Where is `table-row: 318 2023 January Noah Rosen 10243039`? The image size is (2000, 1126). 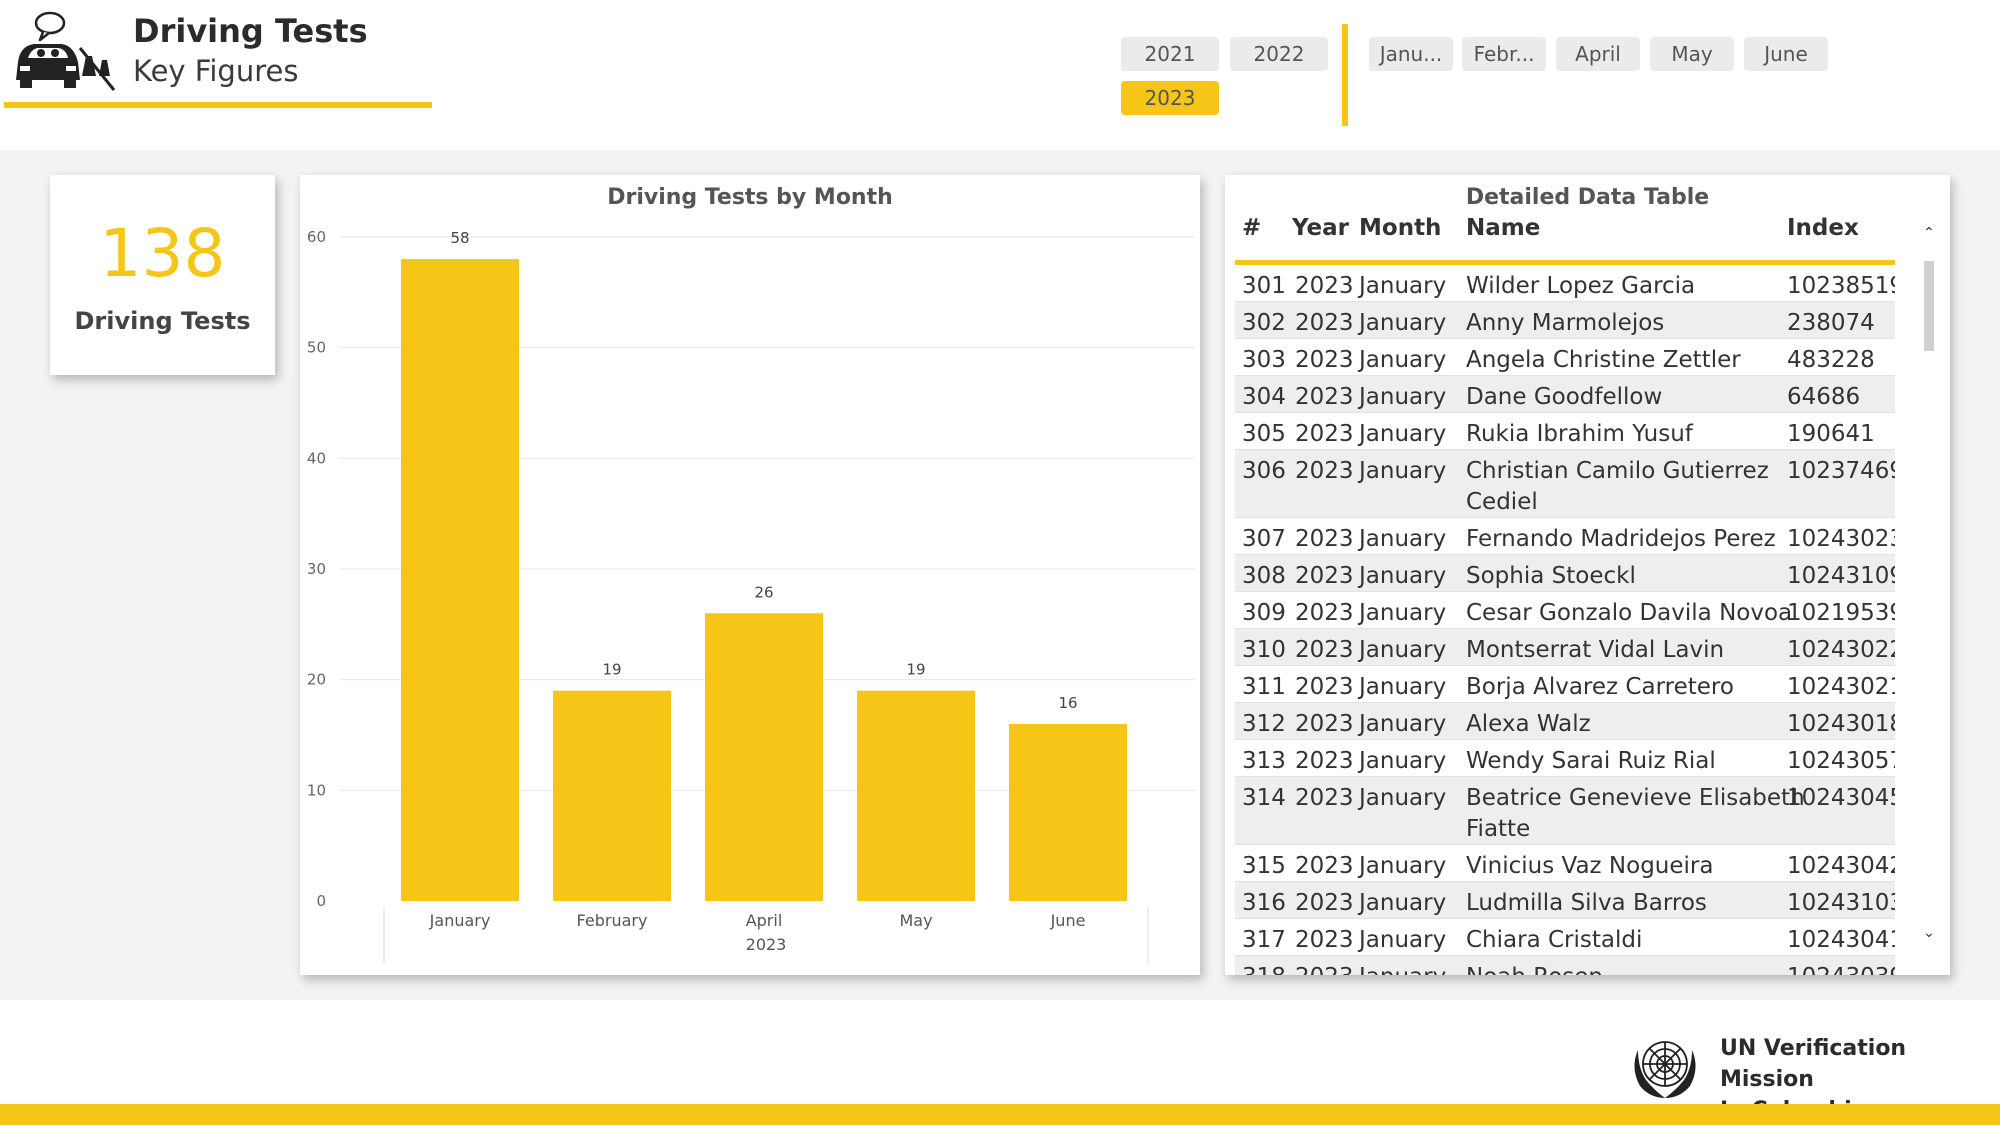
table-row: 318 2023 January Noah Rosen 10243039 is located at coordinates (1565, 965).